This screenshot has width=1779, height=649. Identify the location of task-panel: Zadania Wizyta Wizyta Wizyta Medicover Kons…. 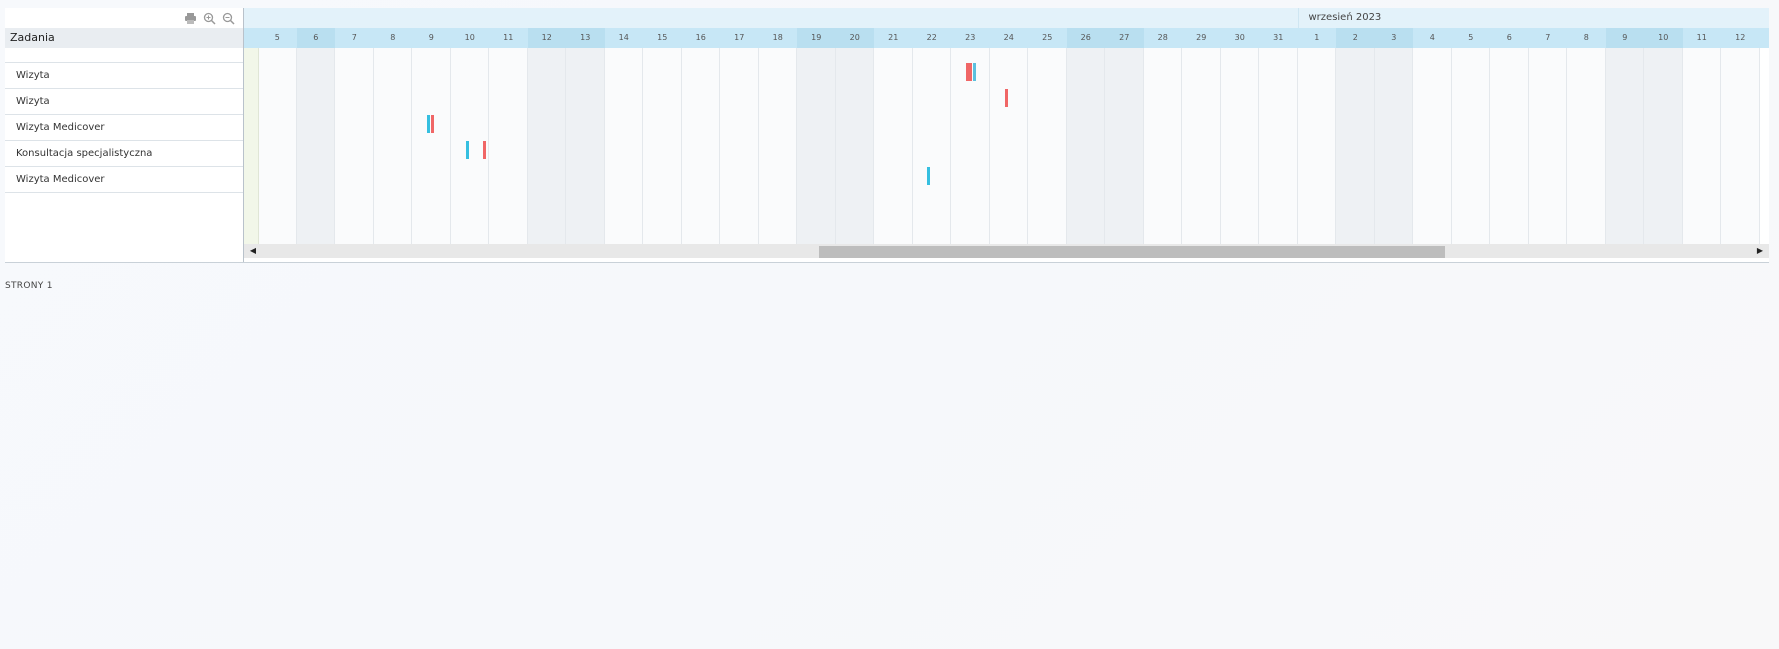
(124, 135).